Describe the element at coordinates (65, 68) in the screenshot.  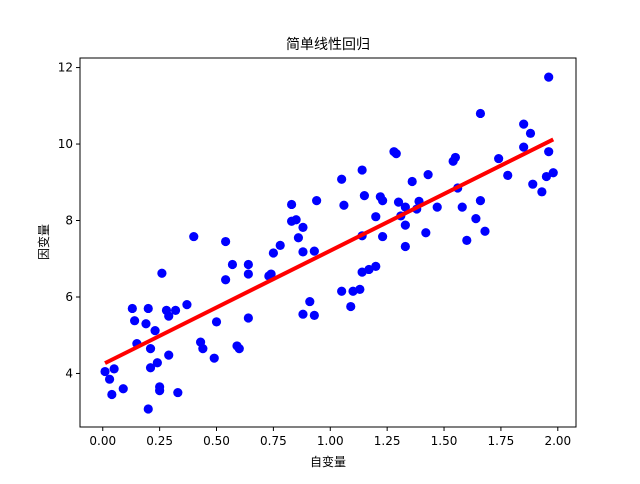
I see `y-tick-label-4: 12` at that location.